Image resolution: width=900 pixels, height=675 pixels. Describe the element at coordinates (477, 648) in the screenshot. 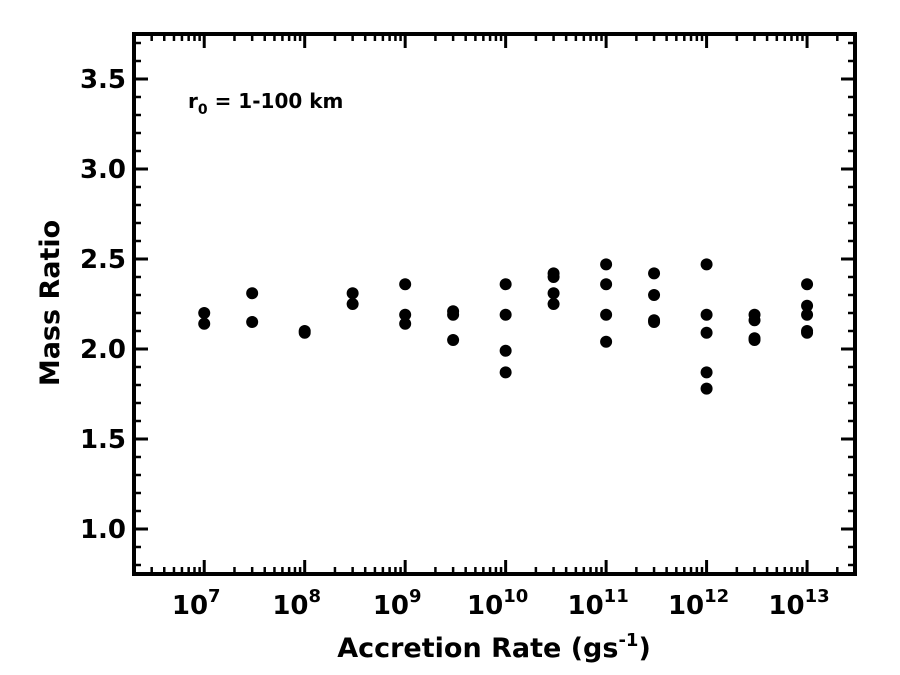

I see `x-axis-label-text: Accretion Rate (gs` at that location.